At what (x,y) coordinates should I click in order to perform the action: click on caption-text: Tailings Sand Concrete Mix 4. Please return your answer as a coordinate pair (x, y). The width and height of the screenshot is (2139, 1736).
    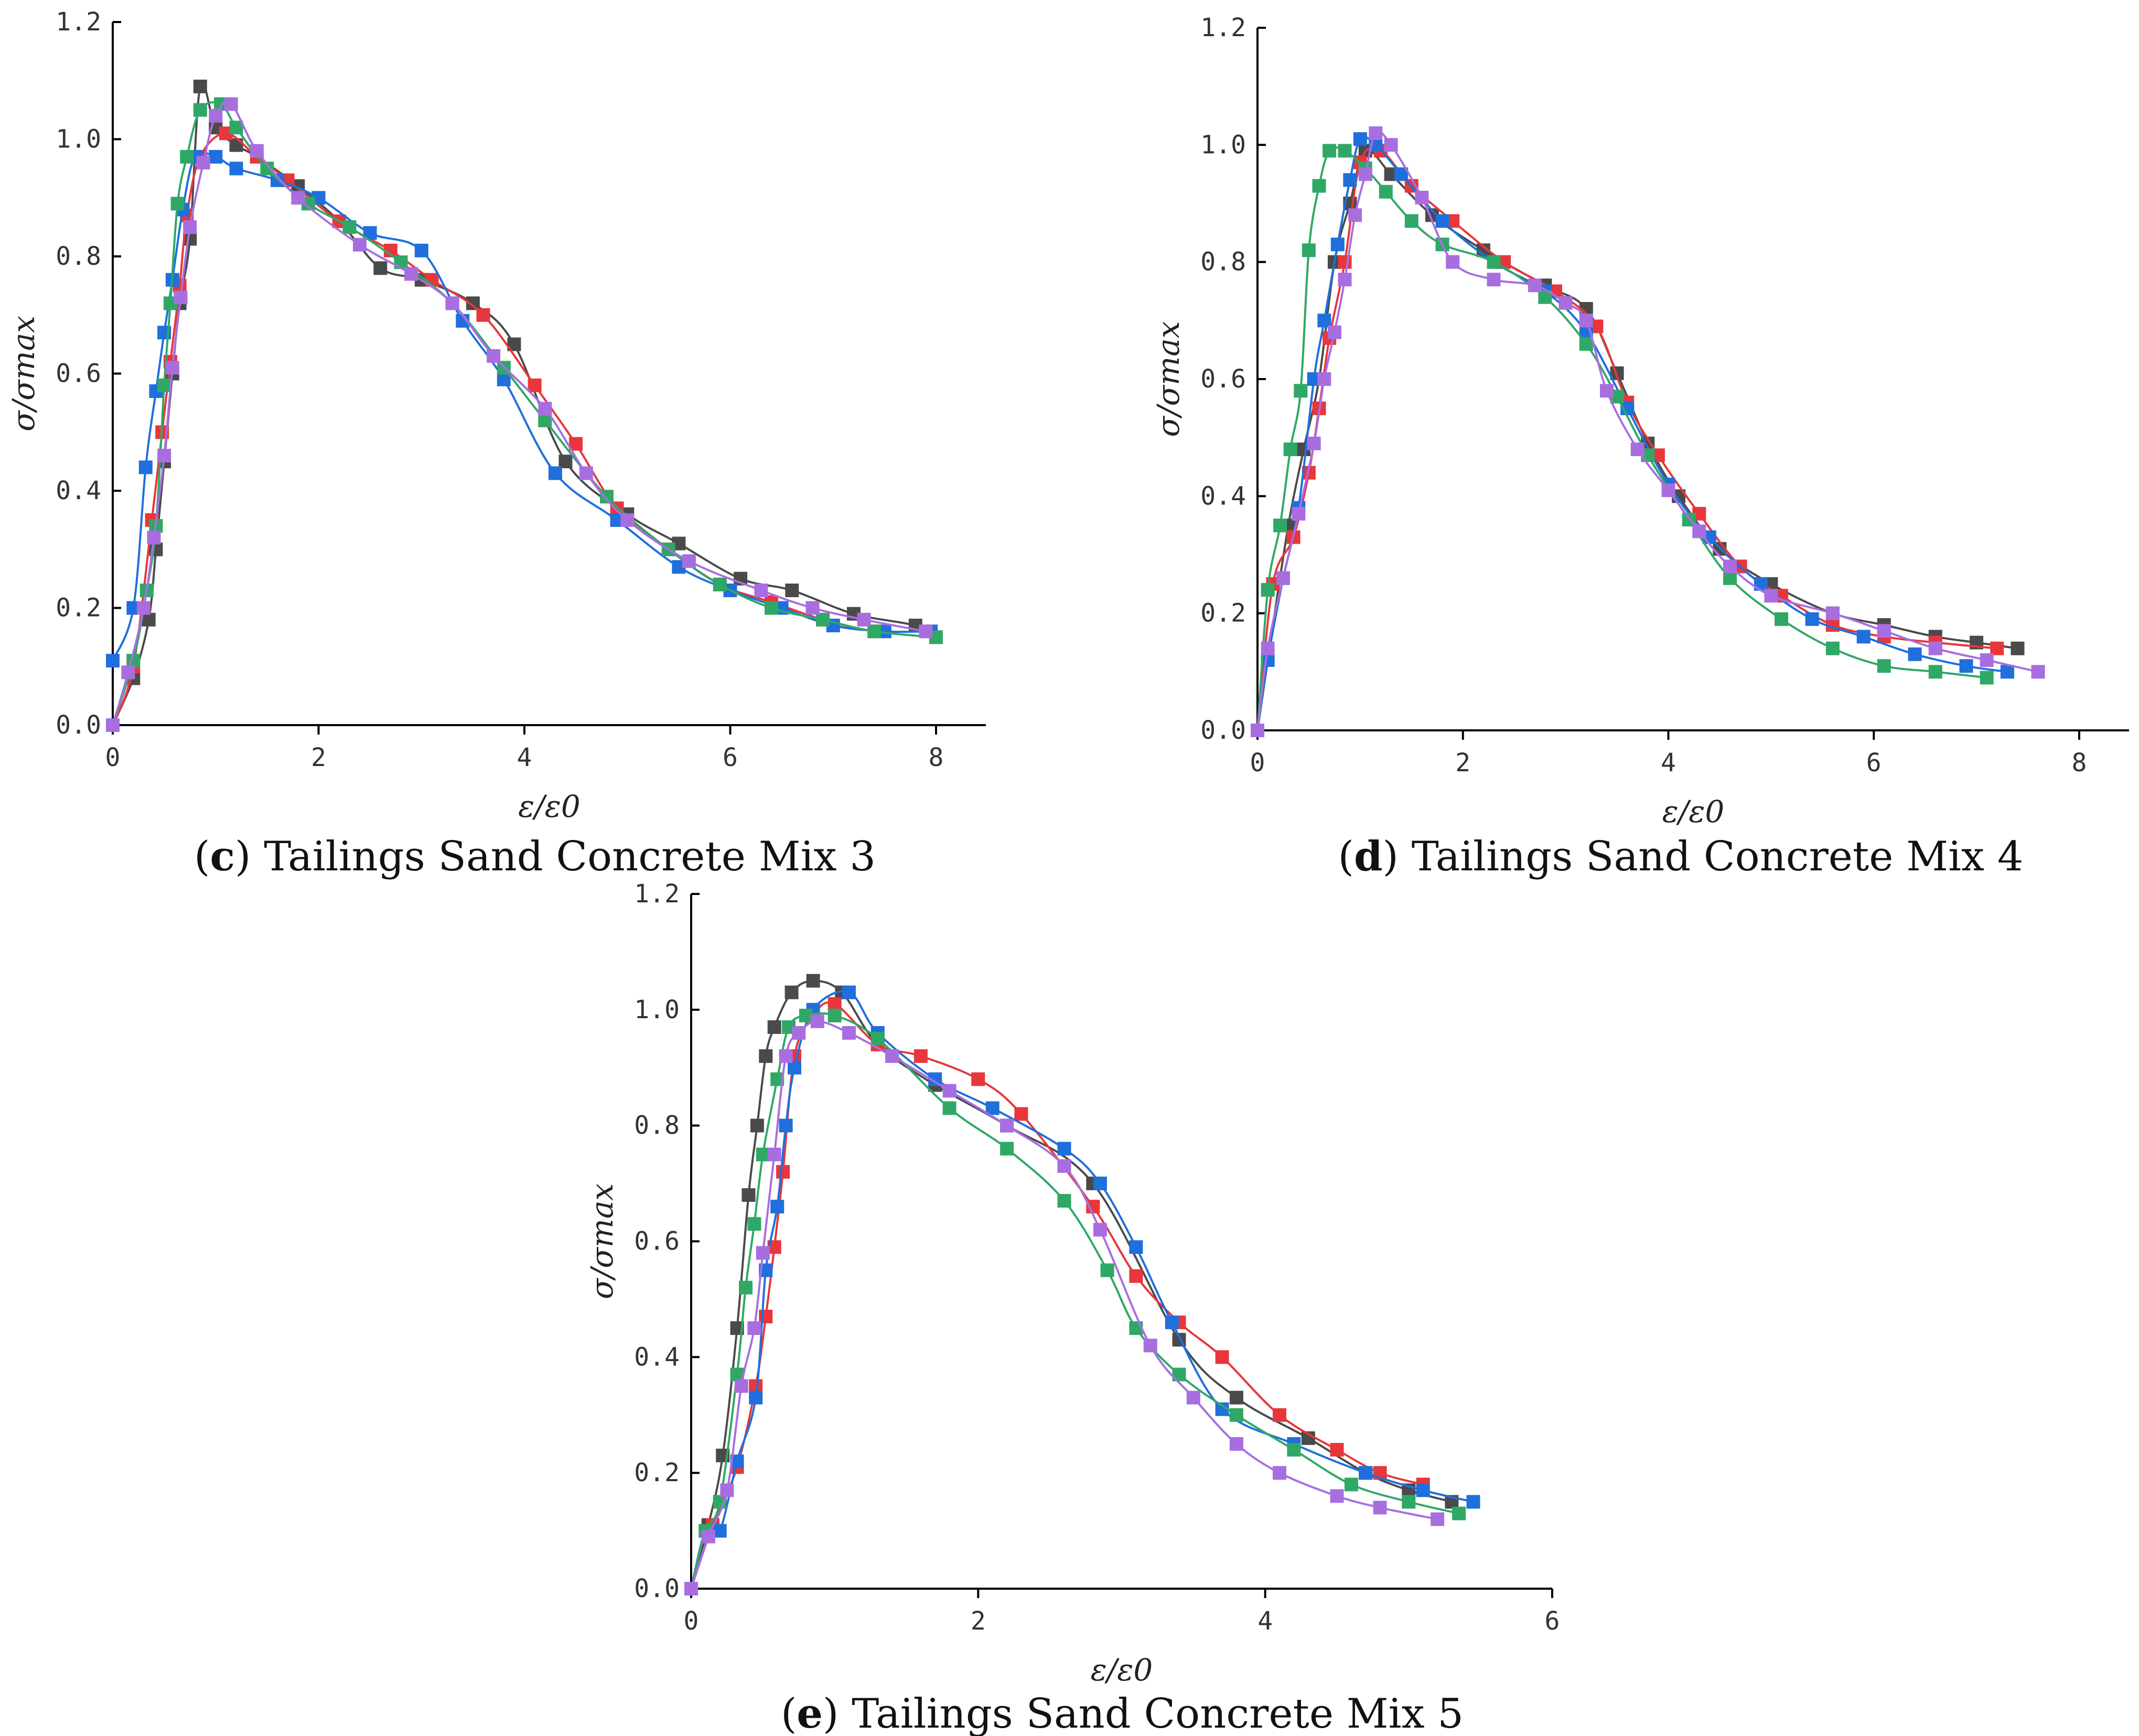
    Looking at the image, I should click on (1711, 856).